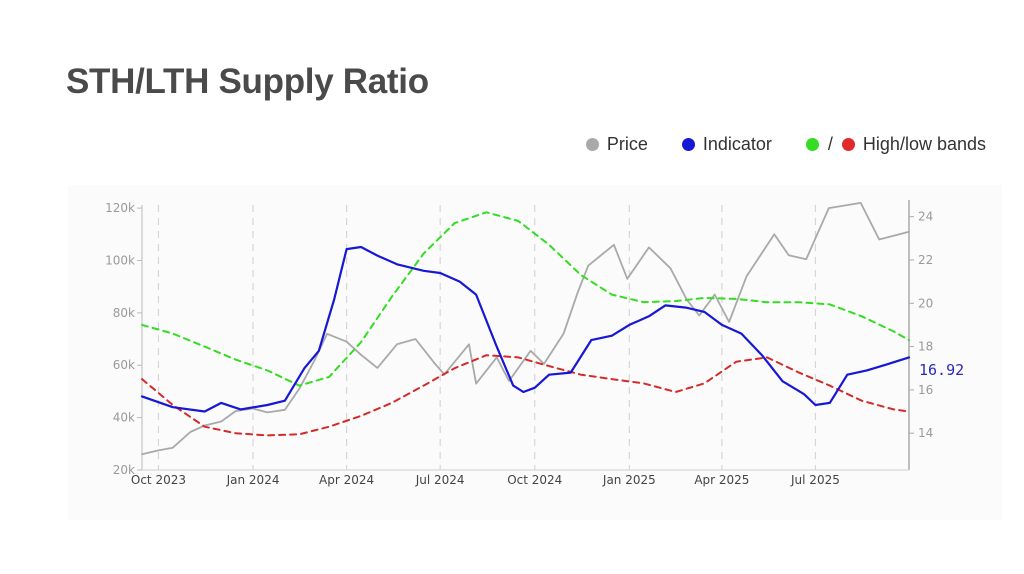 The height and width of the screenshot is (574, 1024). Describe the element at coordinates (124, 470) in the screenshot. I see `left-tick-label: 20k` at that location.